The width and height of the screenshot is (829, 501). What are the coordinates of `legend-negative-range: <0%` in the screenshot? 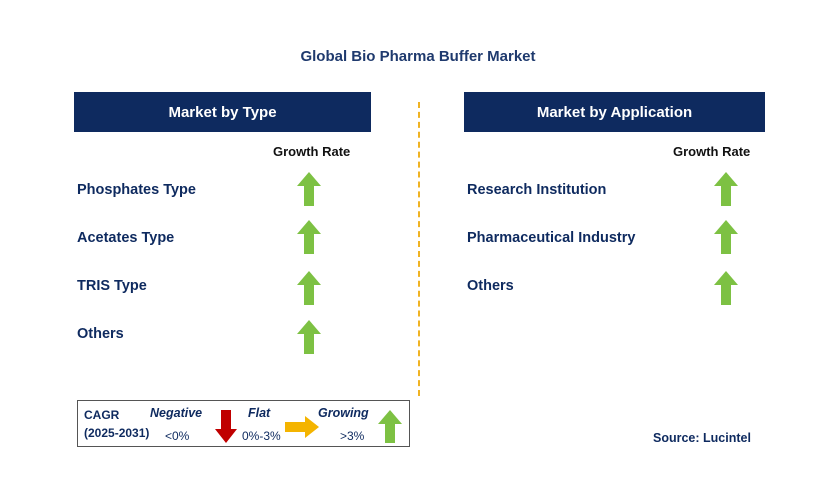 It's located at (177, 436).